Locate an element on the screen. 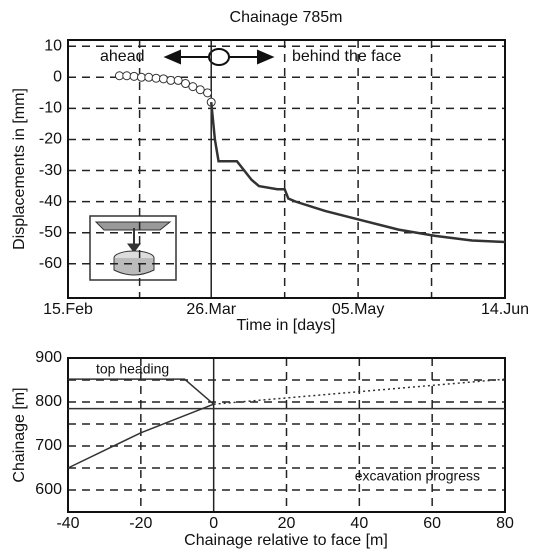 This screenshot has height=552, width=538. y-tick-label: 800 is located at coordinates (48, 401).